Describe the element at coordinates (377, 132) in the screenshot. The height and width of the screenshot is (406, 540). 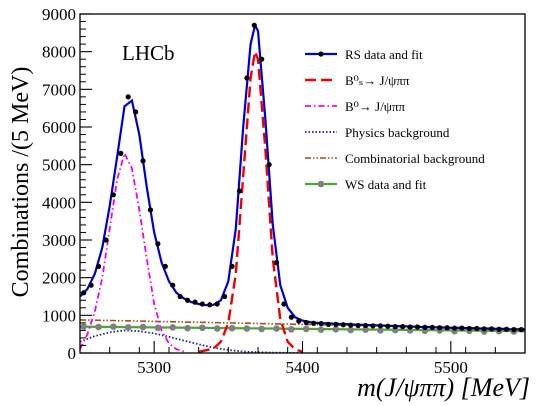
I see `legend-item-phys: Physics background` at that location.